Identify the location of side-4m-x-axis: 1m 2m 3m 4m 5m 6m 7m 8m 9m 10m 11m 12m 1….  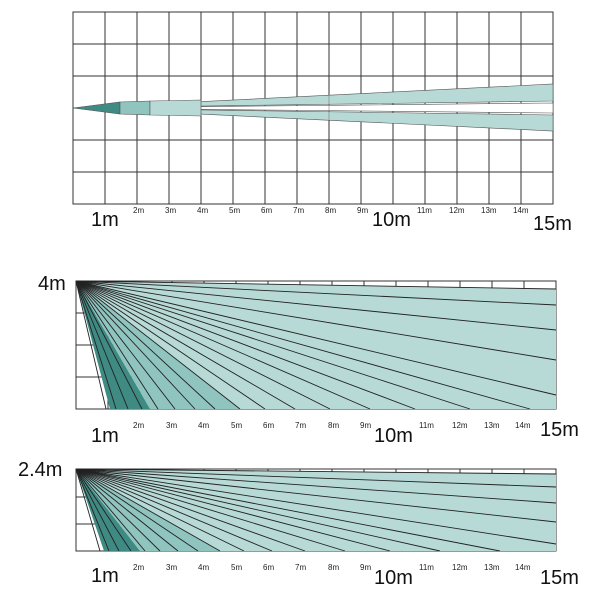
(335, 433).